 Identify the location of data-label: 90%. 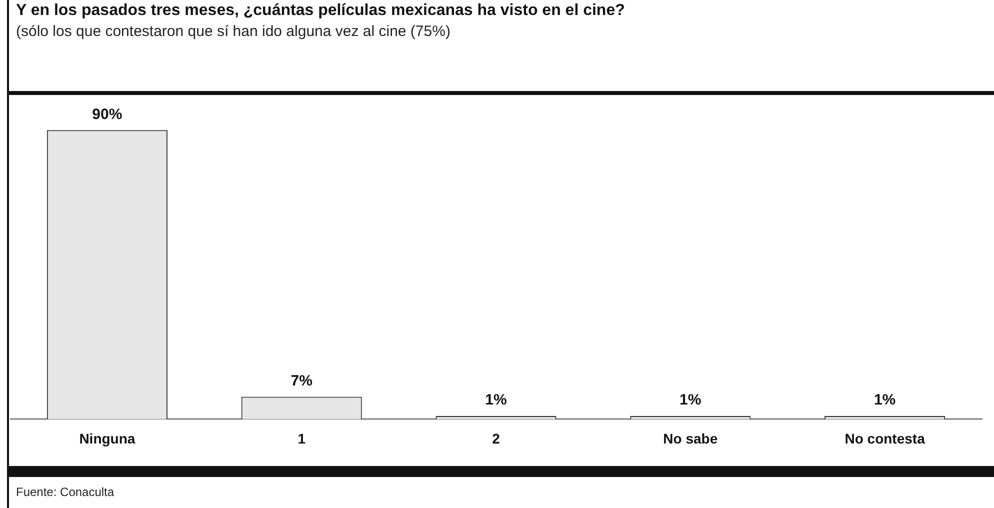
(107, 114).